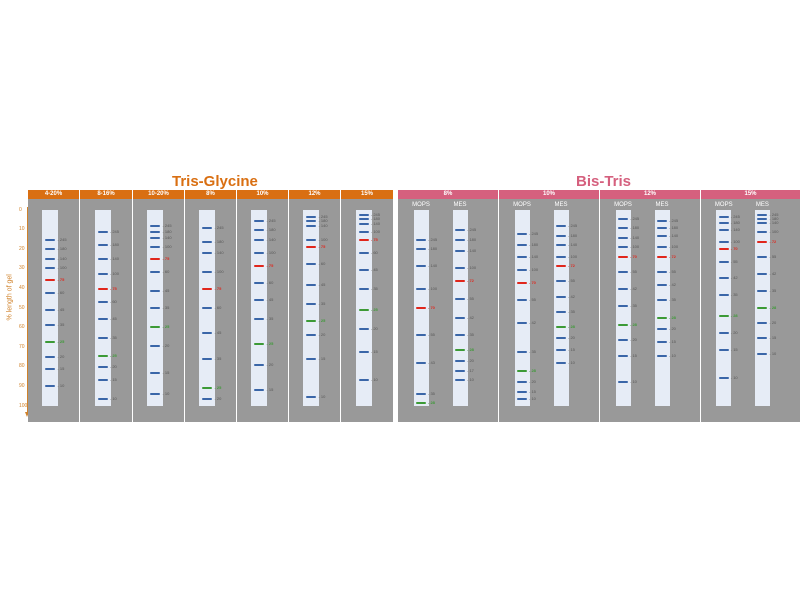 Image resolution: width=800 pixels, height=600 pixels. Describe the element at coordinates (723, 205) in the screenshot. I see `lane-label: MOPS` at that location.